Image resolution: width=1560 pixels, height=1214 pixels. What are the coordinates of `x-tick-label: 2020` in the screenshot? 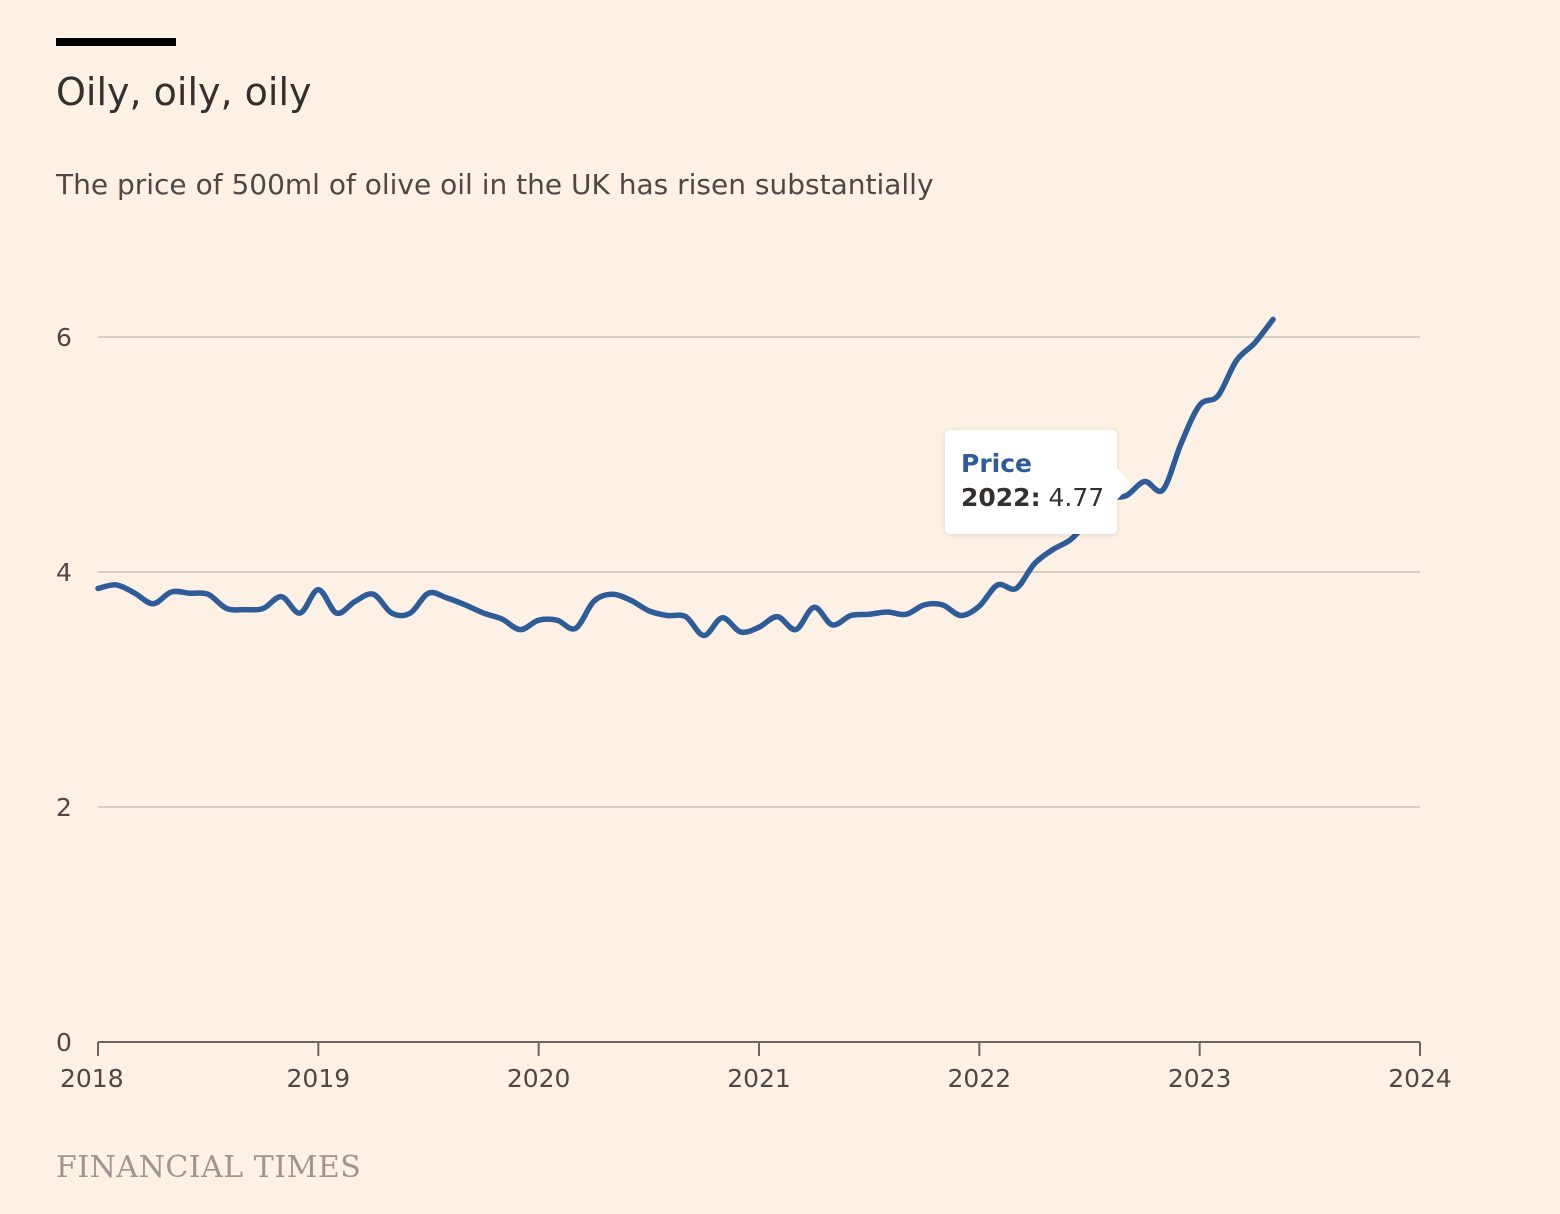 It's located at (539, 1078).